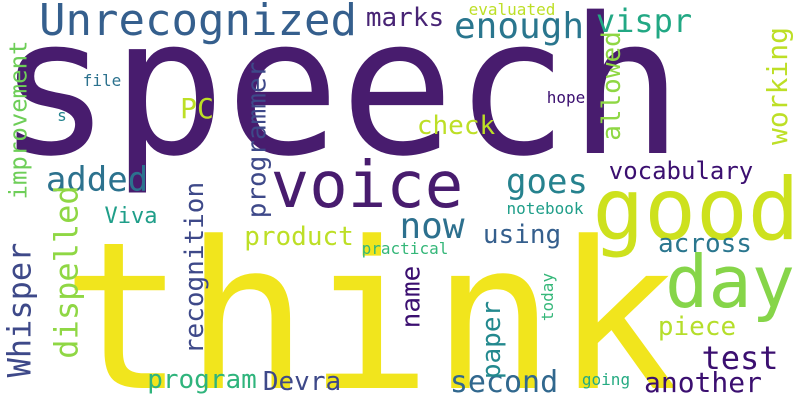  What do you see at coordinates (131, 216) in the screenshot?
I see `word-viva: Viva` at bounding box center [131, 216].